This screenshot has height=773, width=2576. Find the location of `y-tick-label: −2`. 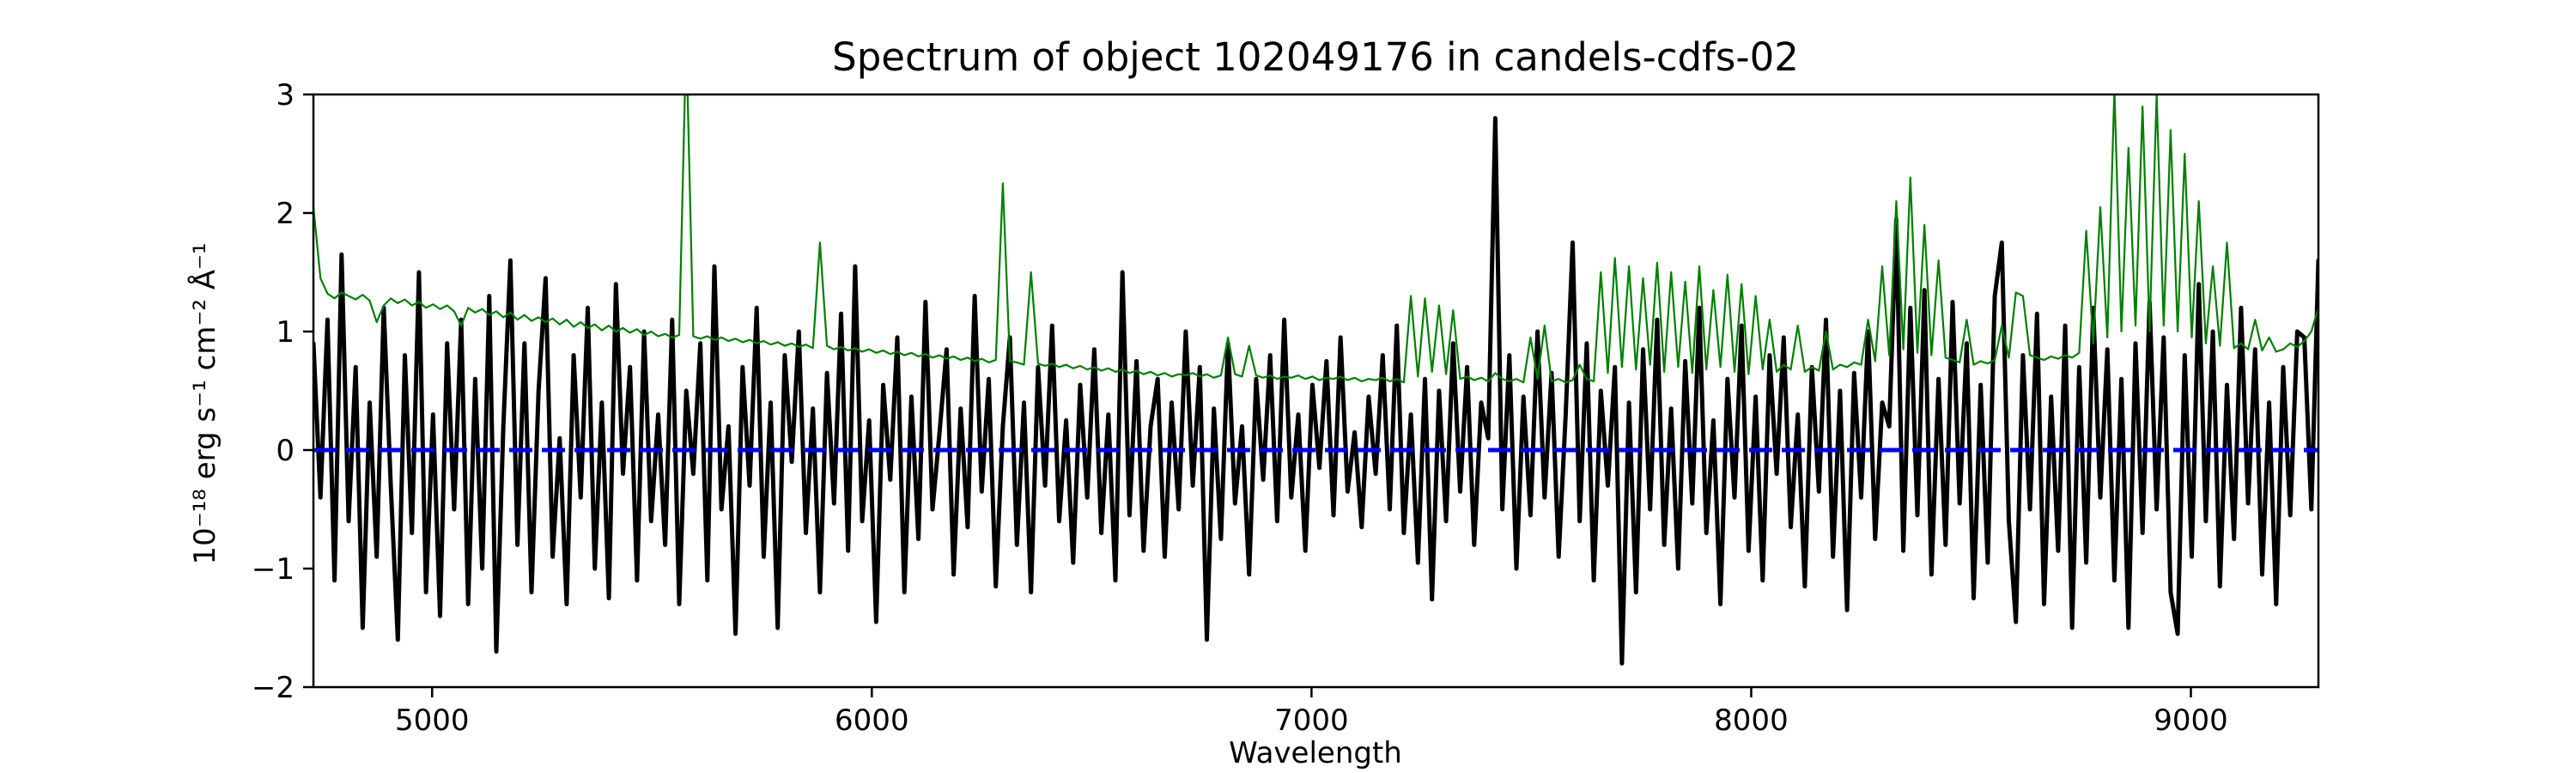

y-tick-label: −2 is located at coordinates (273, 688).